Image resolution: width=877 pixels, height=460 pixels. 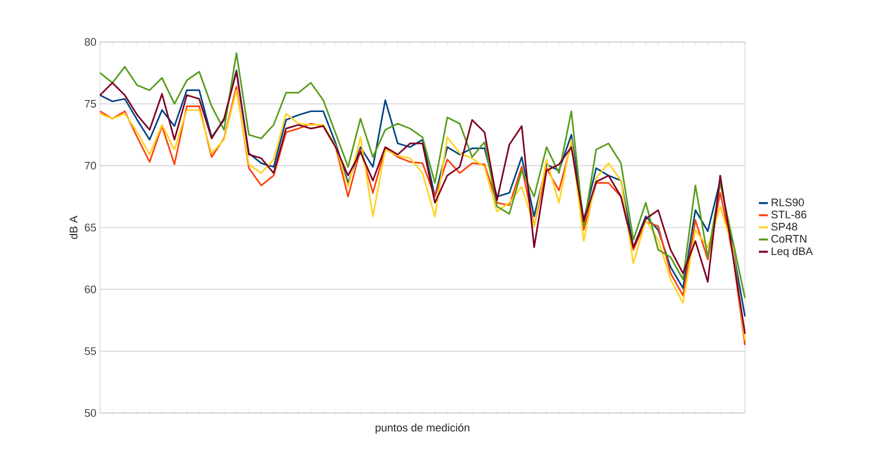 I want to click on legend-label: Leq dBA, so click(x=792, y=252).